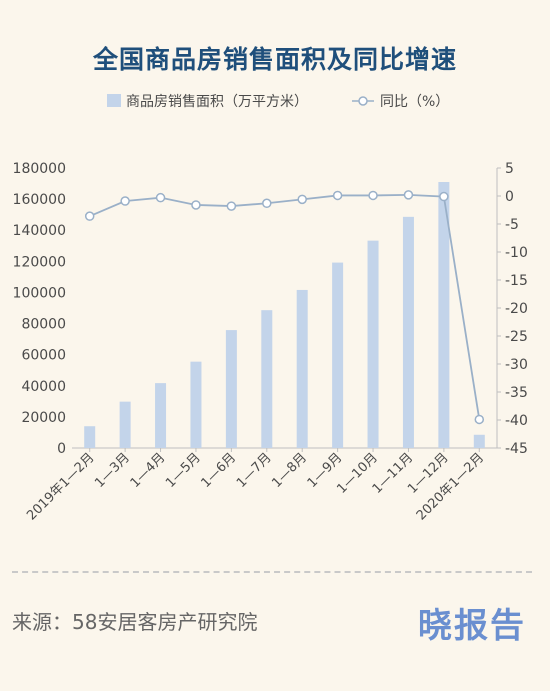 Image resolution: width=550 pixels, height=691 pixels. What do you see at coordinates (39, 200) in the screenshot?
I see `y-left-tick-label: 160000` at bounding box center [39, 200].